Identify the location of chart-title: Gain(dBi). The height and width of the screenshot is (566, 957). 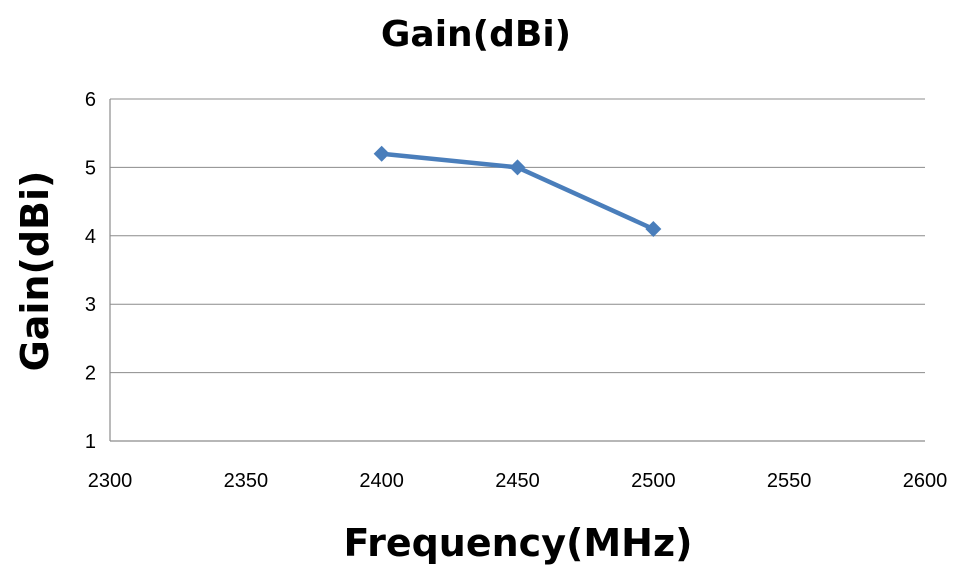
(476, 34).